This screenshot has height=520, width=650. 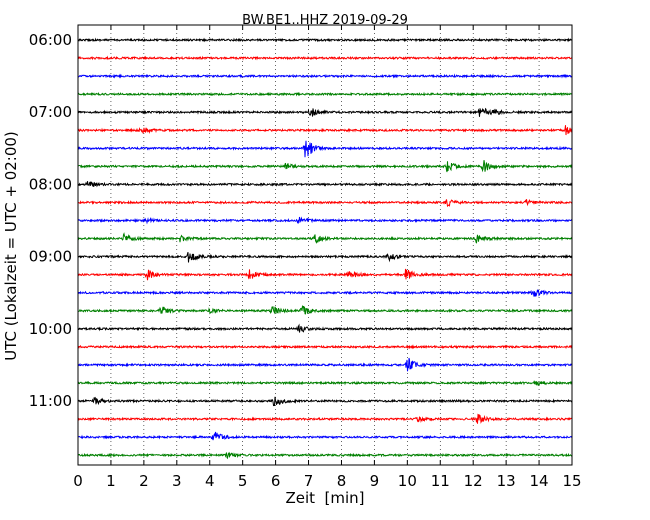 I want to click on x-tick-label: 6, so click(x=276, y=481).